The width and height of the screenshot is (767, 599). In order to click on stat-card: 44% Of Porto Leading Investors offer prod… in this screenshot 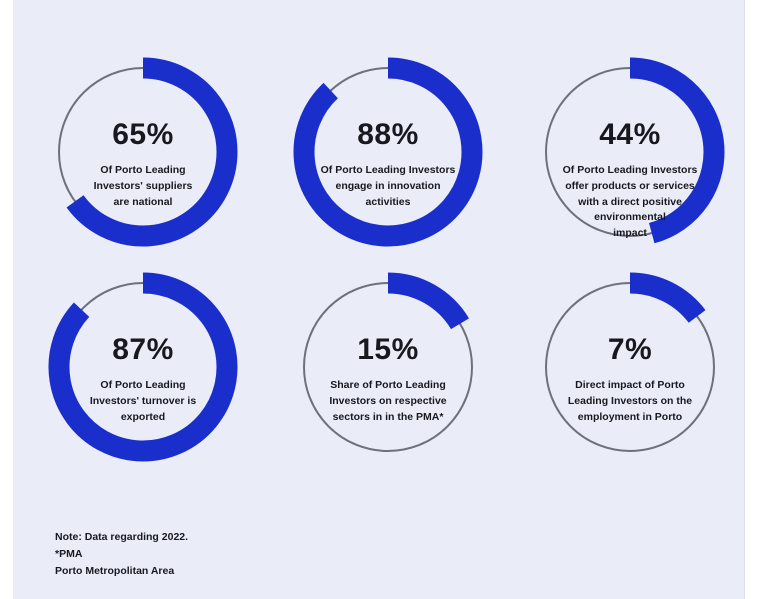, I will do `click(630, 152)`.